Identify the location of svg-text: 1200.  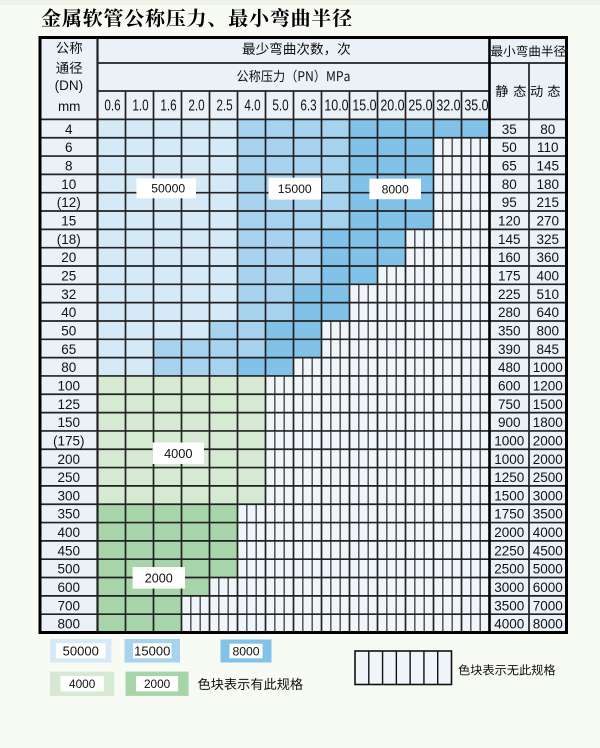
(548, 385).